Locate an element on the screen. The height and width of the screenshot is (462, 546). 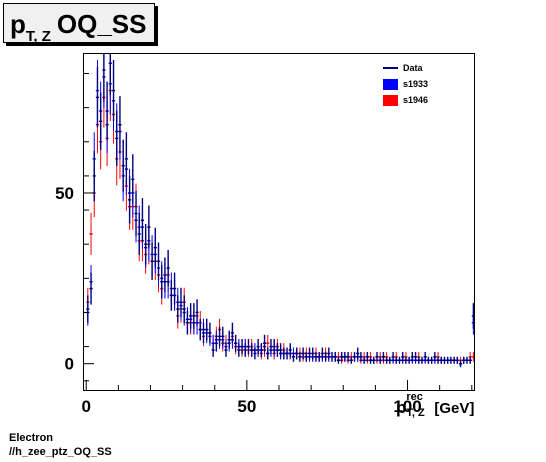
x-tick-label-1: 50 is located at coordinates (246, 406).